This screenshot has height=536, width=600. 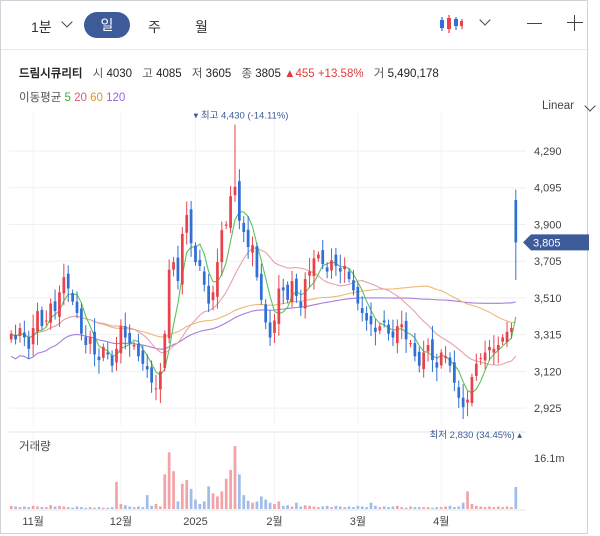 I want to click on tab-week: 주, so click(x=154, y=27).